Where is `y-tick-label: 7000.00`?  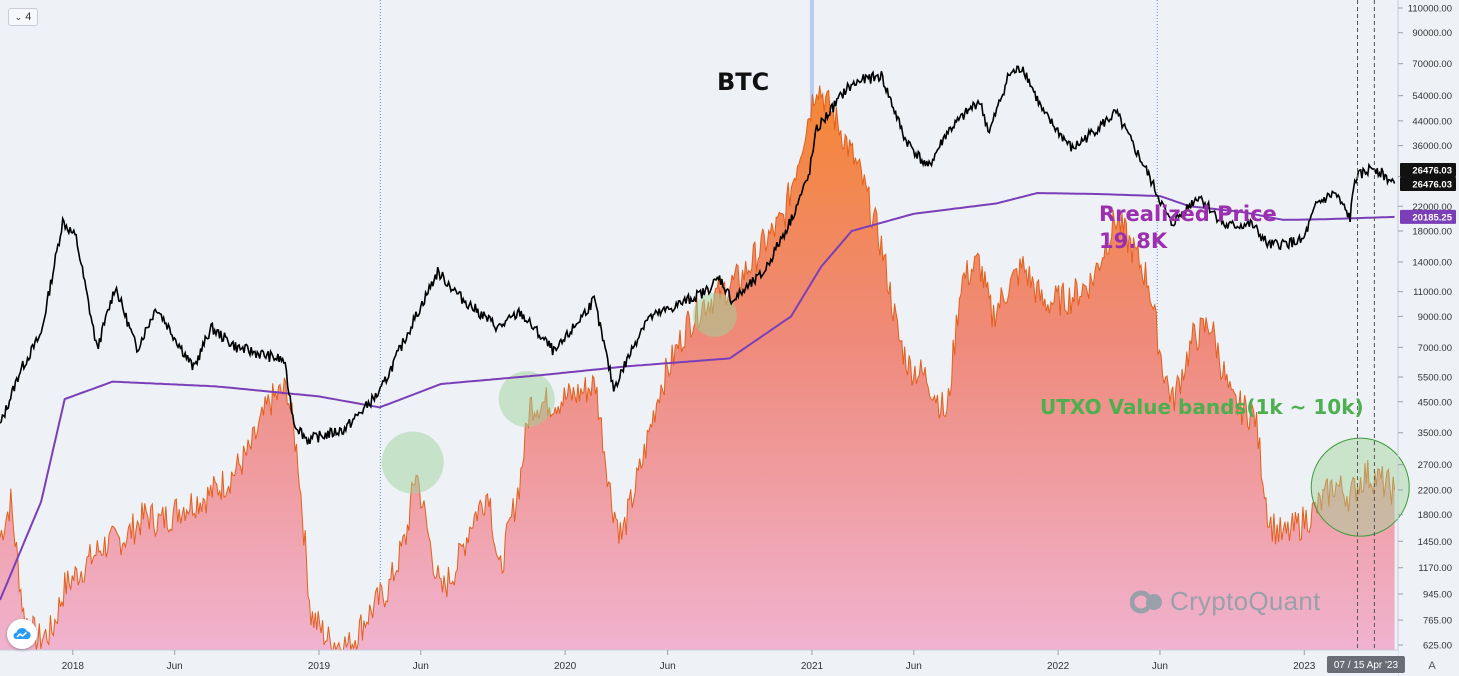 y-tick-label: 7000.00 is located at coordinates (1435, 348).